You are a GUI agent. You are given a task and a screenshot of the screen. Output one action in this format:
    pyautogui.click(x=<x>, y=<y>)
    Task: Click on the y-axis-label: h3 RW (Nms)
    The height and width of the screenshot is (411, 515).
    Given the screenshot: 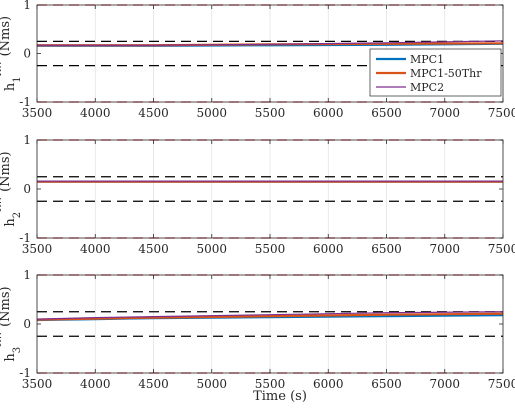 What is the action you would take?
    pyautogui.click(x=11, y=323)
    